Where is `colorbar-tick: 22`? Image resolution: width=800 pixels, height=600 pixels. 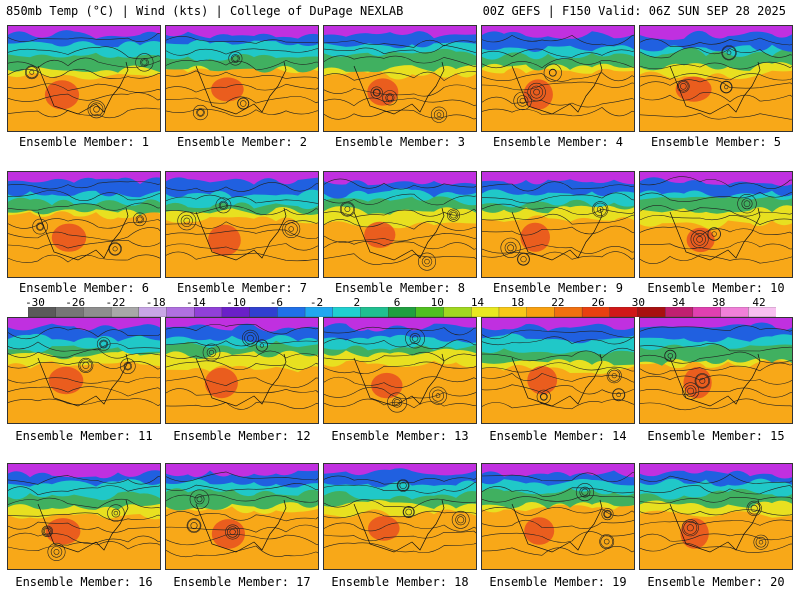
colorbar-tick: 22 is located at coordinates (558, 302).